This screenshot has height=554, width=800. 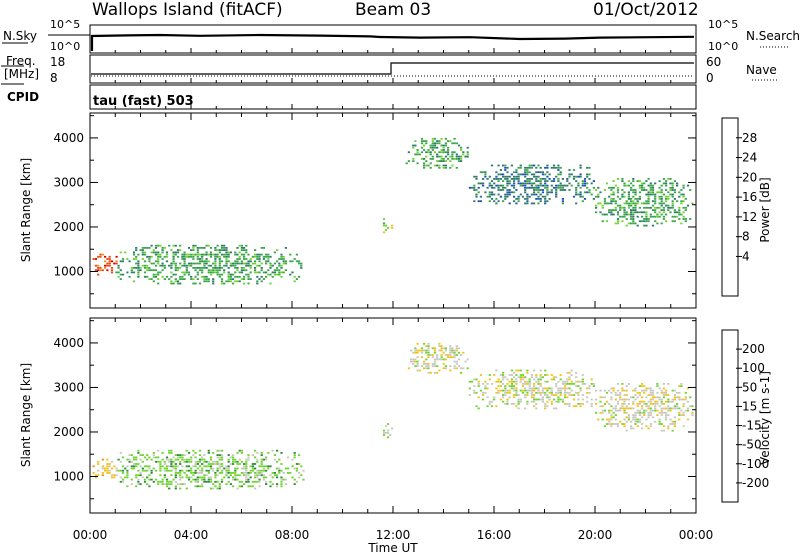 What do you see at coordinates (753, 368) in the screenshot?
I see `colorbar-tick-label: 100` at bounding box center [753, 368].